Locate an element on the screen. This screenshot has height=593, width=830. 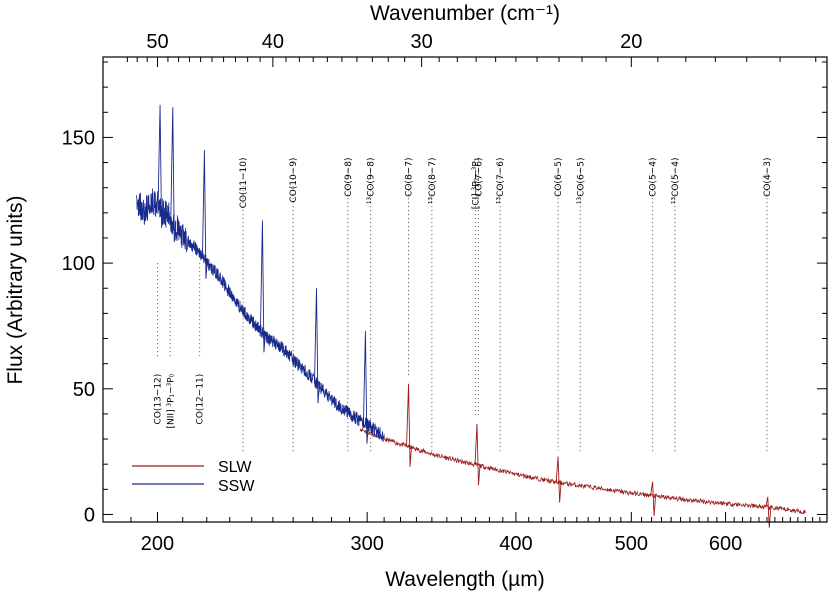
top-tick-label: 50 is located at coordinates (157, 42).